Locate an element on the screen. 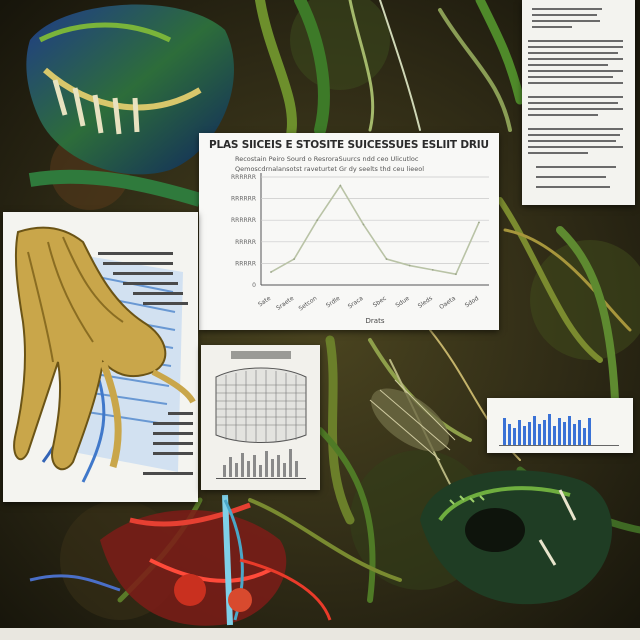  bottom-border-strip is located at coordinates (320, 634).